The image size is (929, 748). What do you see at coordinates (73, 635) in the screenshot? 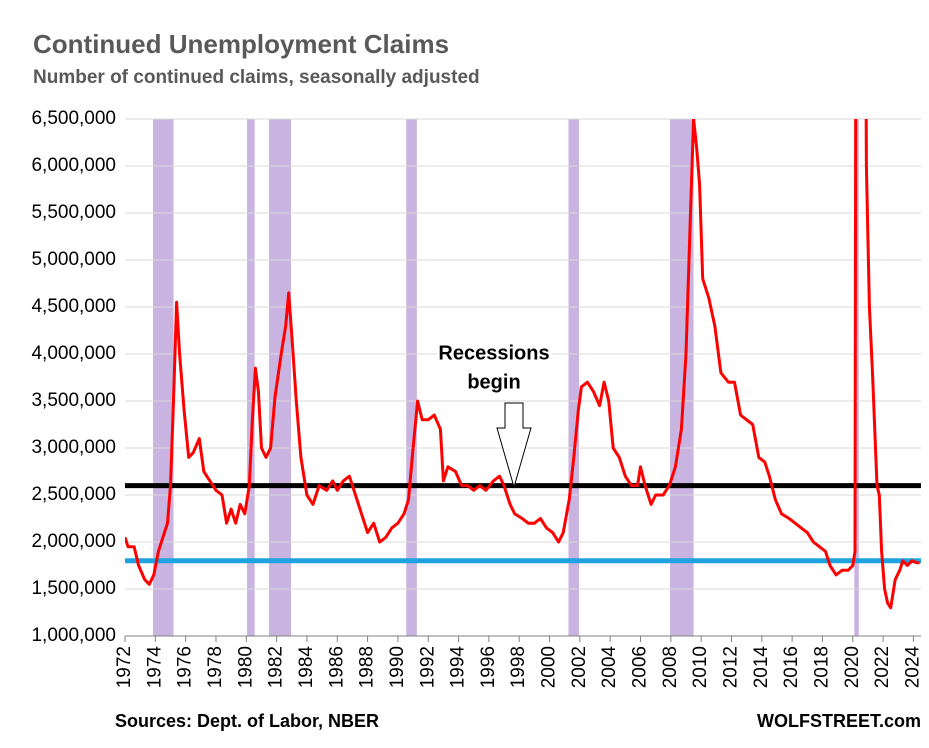
I see `y-tick-label: 1,000,000` at bounding box center [73, 635].